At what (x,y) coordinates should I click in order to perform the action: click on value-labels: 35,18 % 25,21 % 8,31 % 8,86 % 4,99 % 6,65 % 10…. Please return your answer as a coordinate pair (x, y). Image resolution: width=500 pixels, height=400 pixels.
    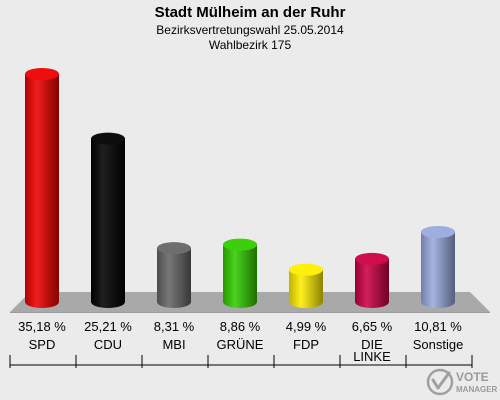
    Looking at the image, I should click on (240, 326).